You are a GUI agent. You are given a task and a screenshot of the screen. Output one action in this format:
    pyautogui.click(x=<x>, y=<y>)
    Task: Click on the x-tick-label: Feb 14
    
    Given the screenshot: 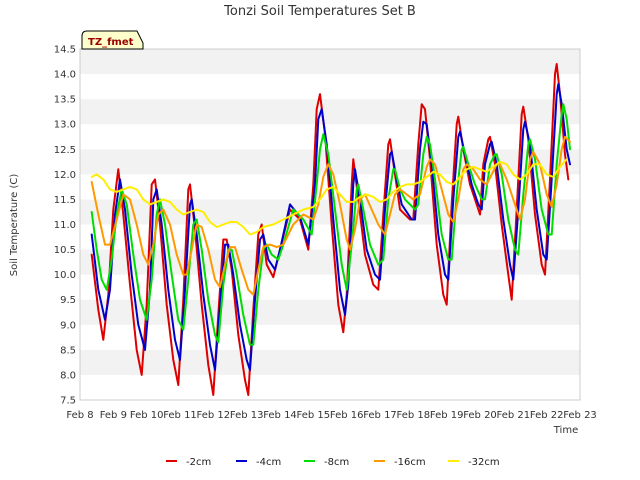 What is the action you would take?
    pyautogui.click(x=280, y=415)
    